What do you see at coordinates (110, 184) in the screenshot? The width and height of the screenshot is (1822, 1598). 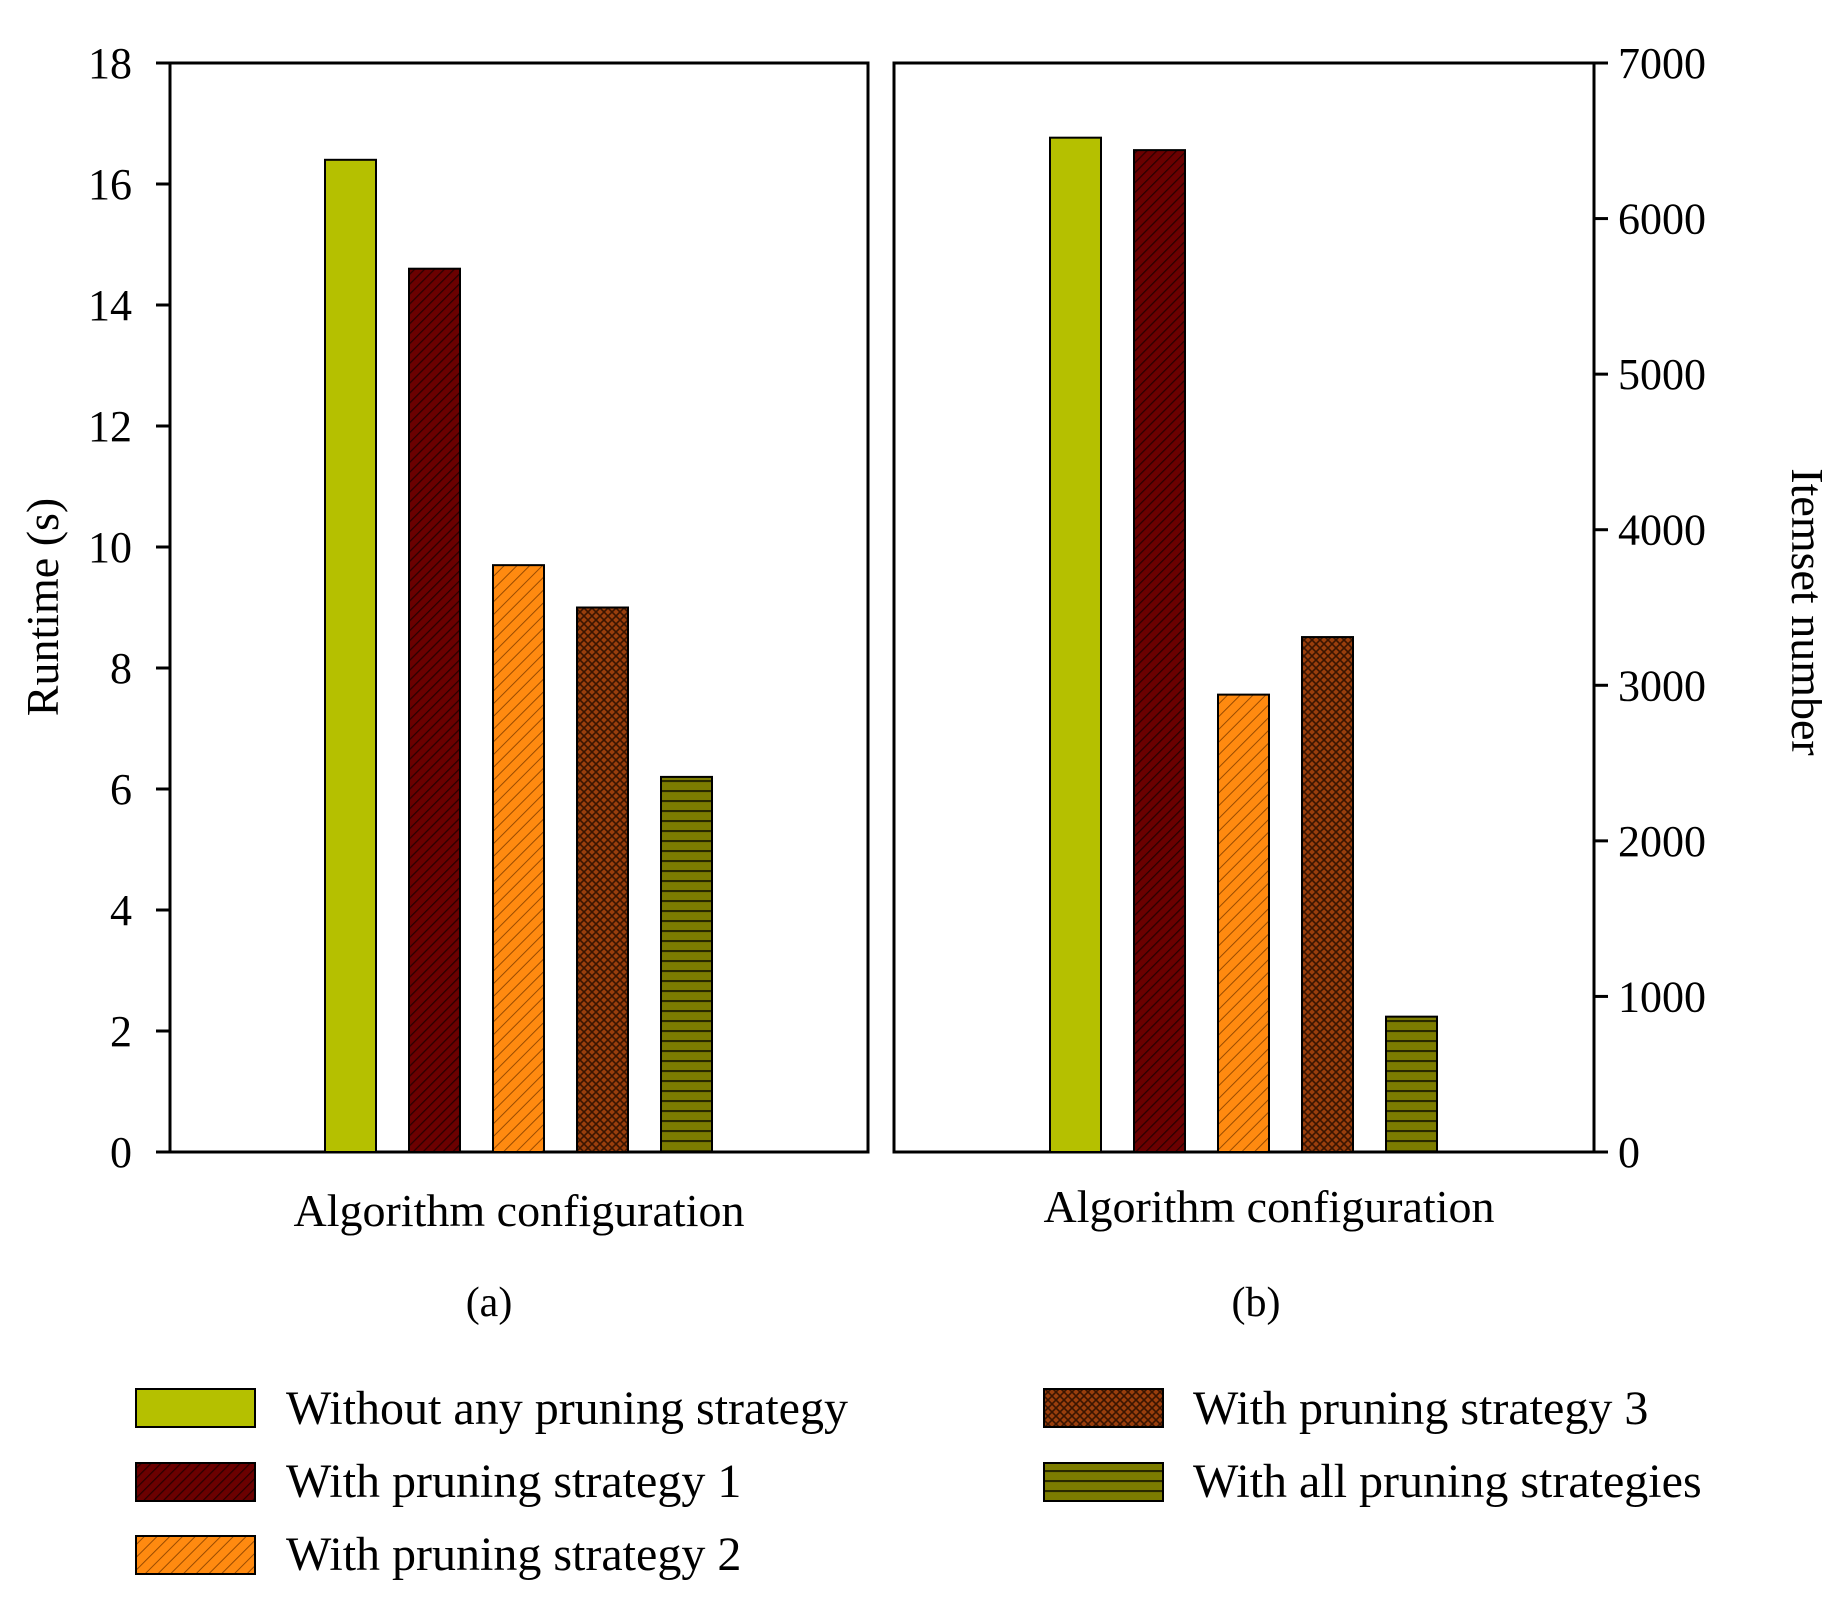 I see `chart-a-ytick-label: 16` at bounding box center [110, 184].